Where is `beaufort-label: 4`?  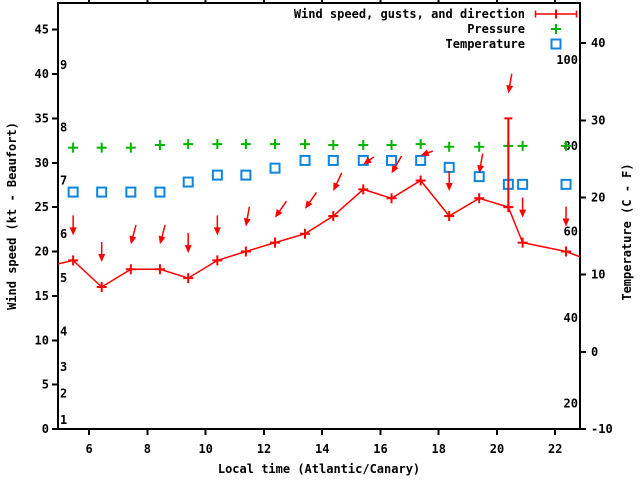 beaufort-label: 4 is located at coordinates (63, 331).